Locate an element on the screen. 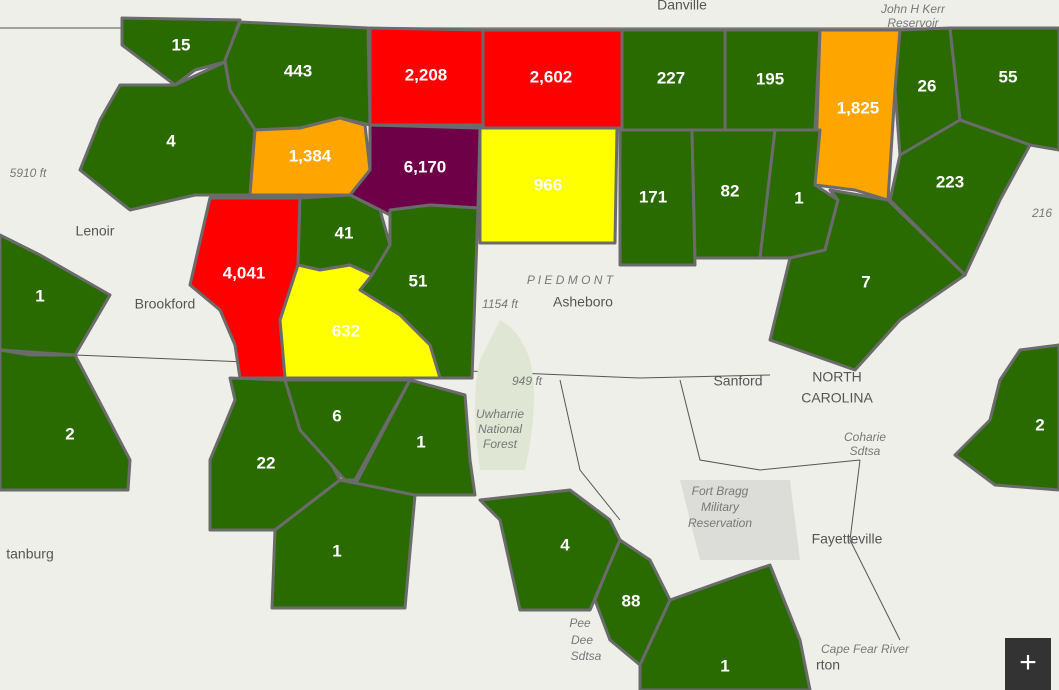  place-label: rton is located at coordinates (828, 665).